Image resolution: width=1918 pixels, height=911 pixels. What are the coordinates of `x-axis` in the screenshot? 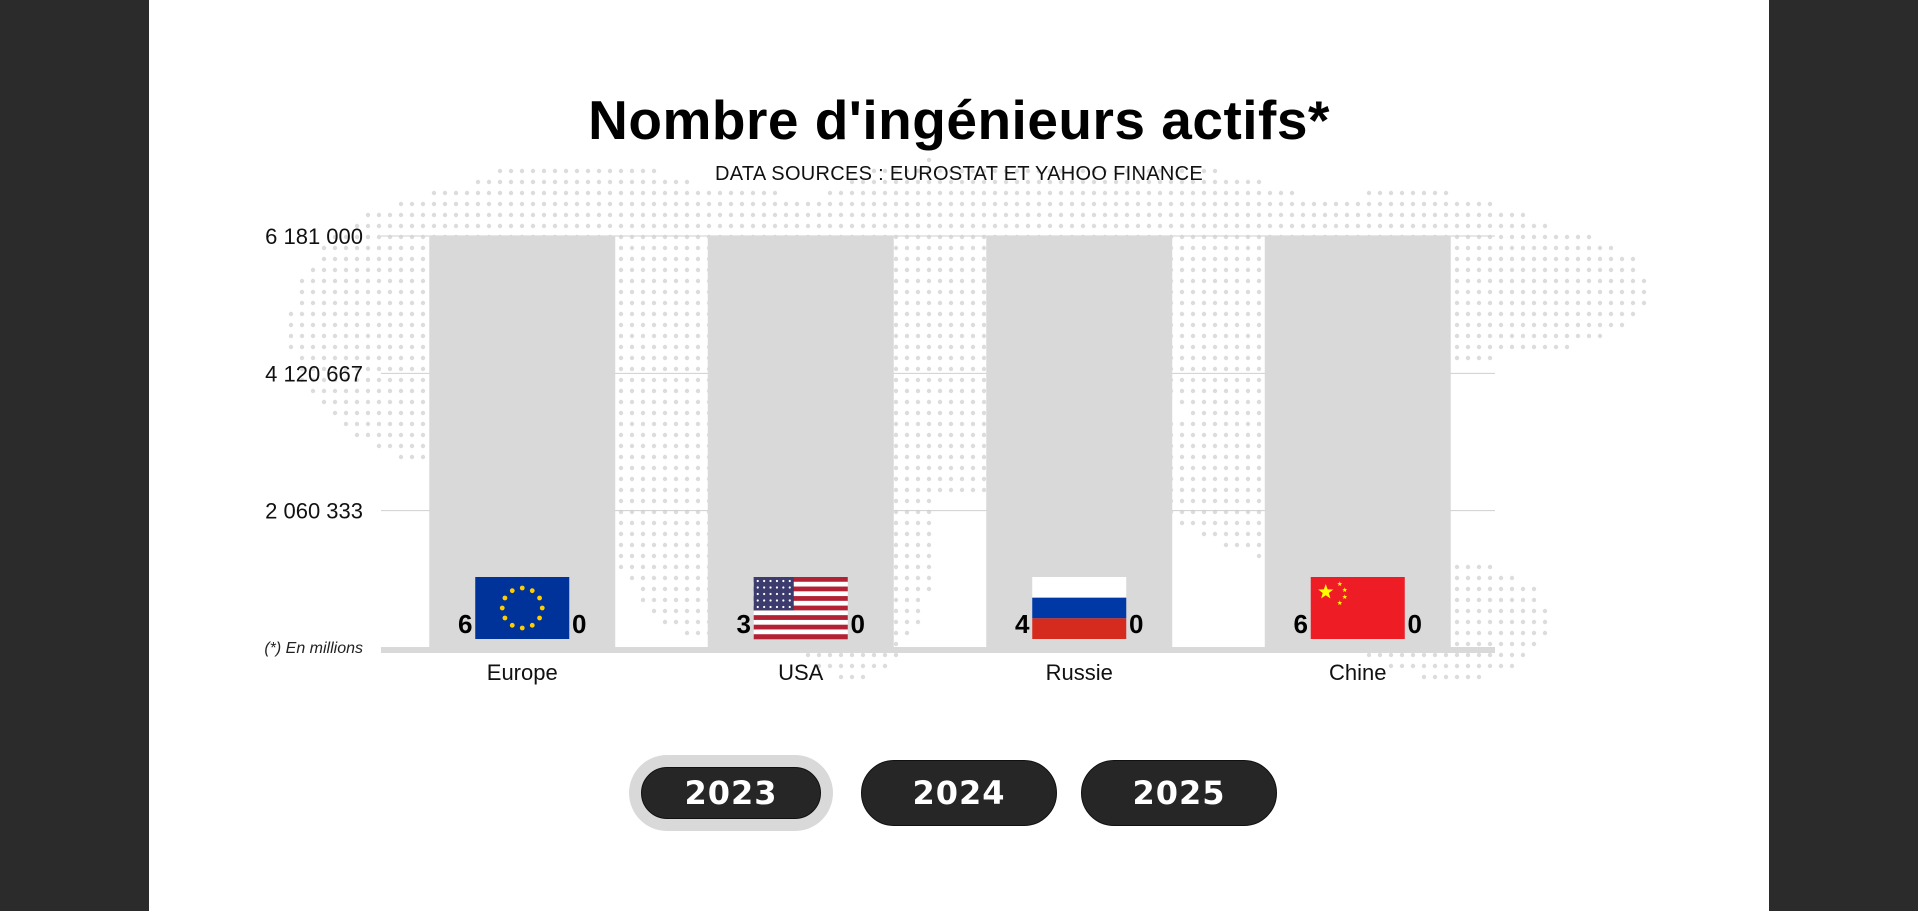 It's located at (938, 650).